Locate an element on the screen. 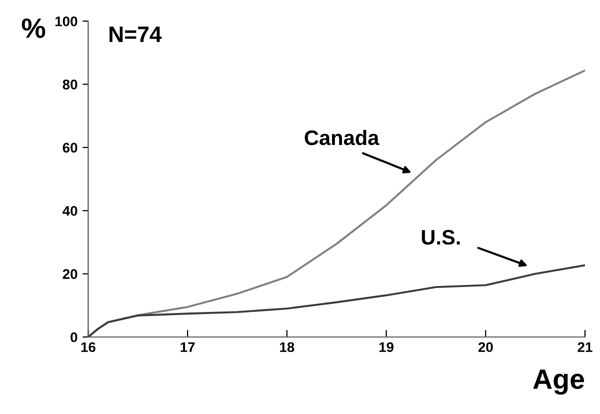 The width and height of the screenshot is (600, 414). text: Canada is located at coordinates (342, 138).